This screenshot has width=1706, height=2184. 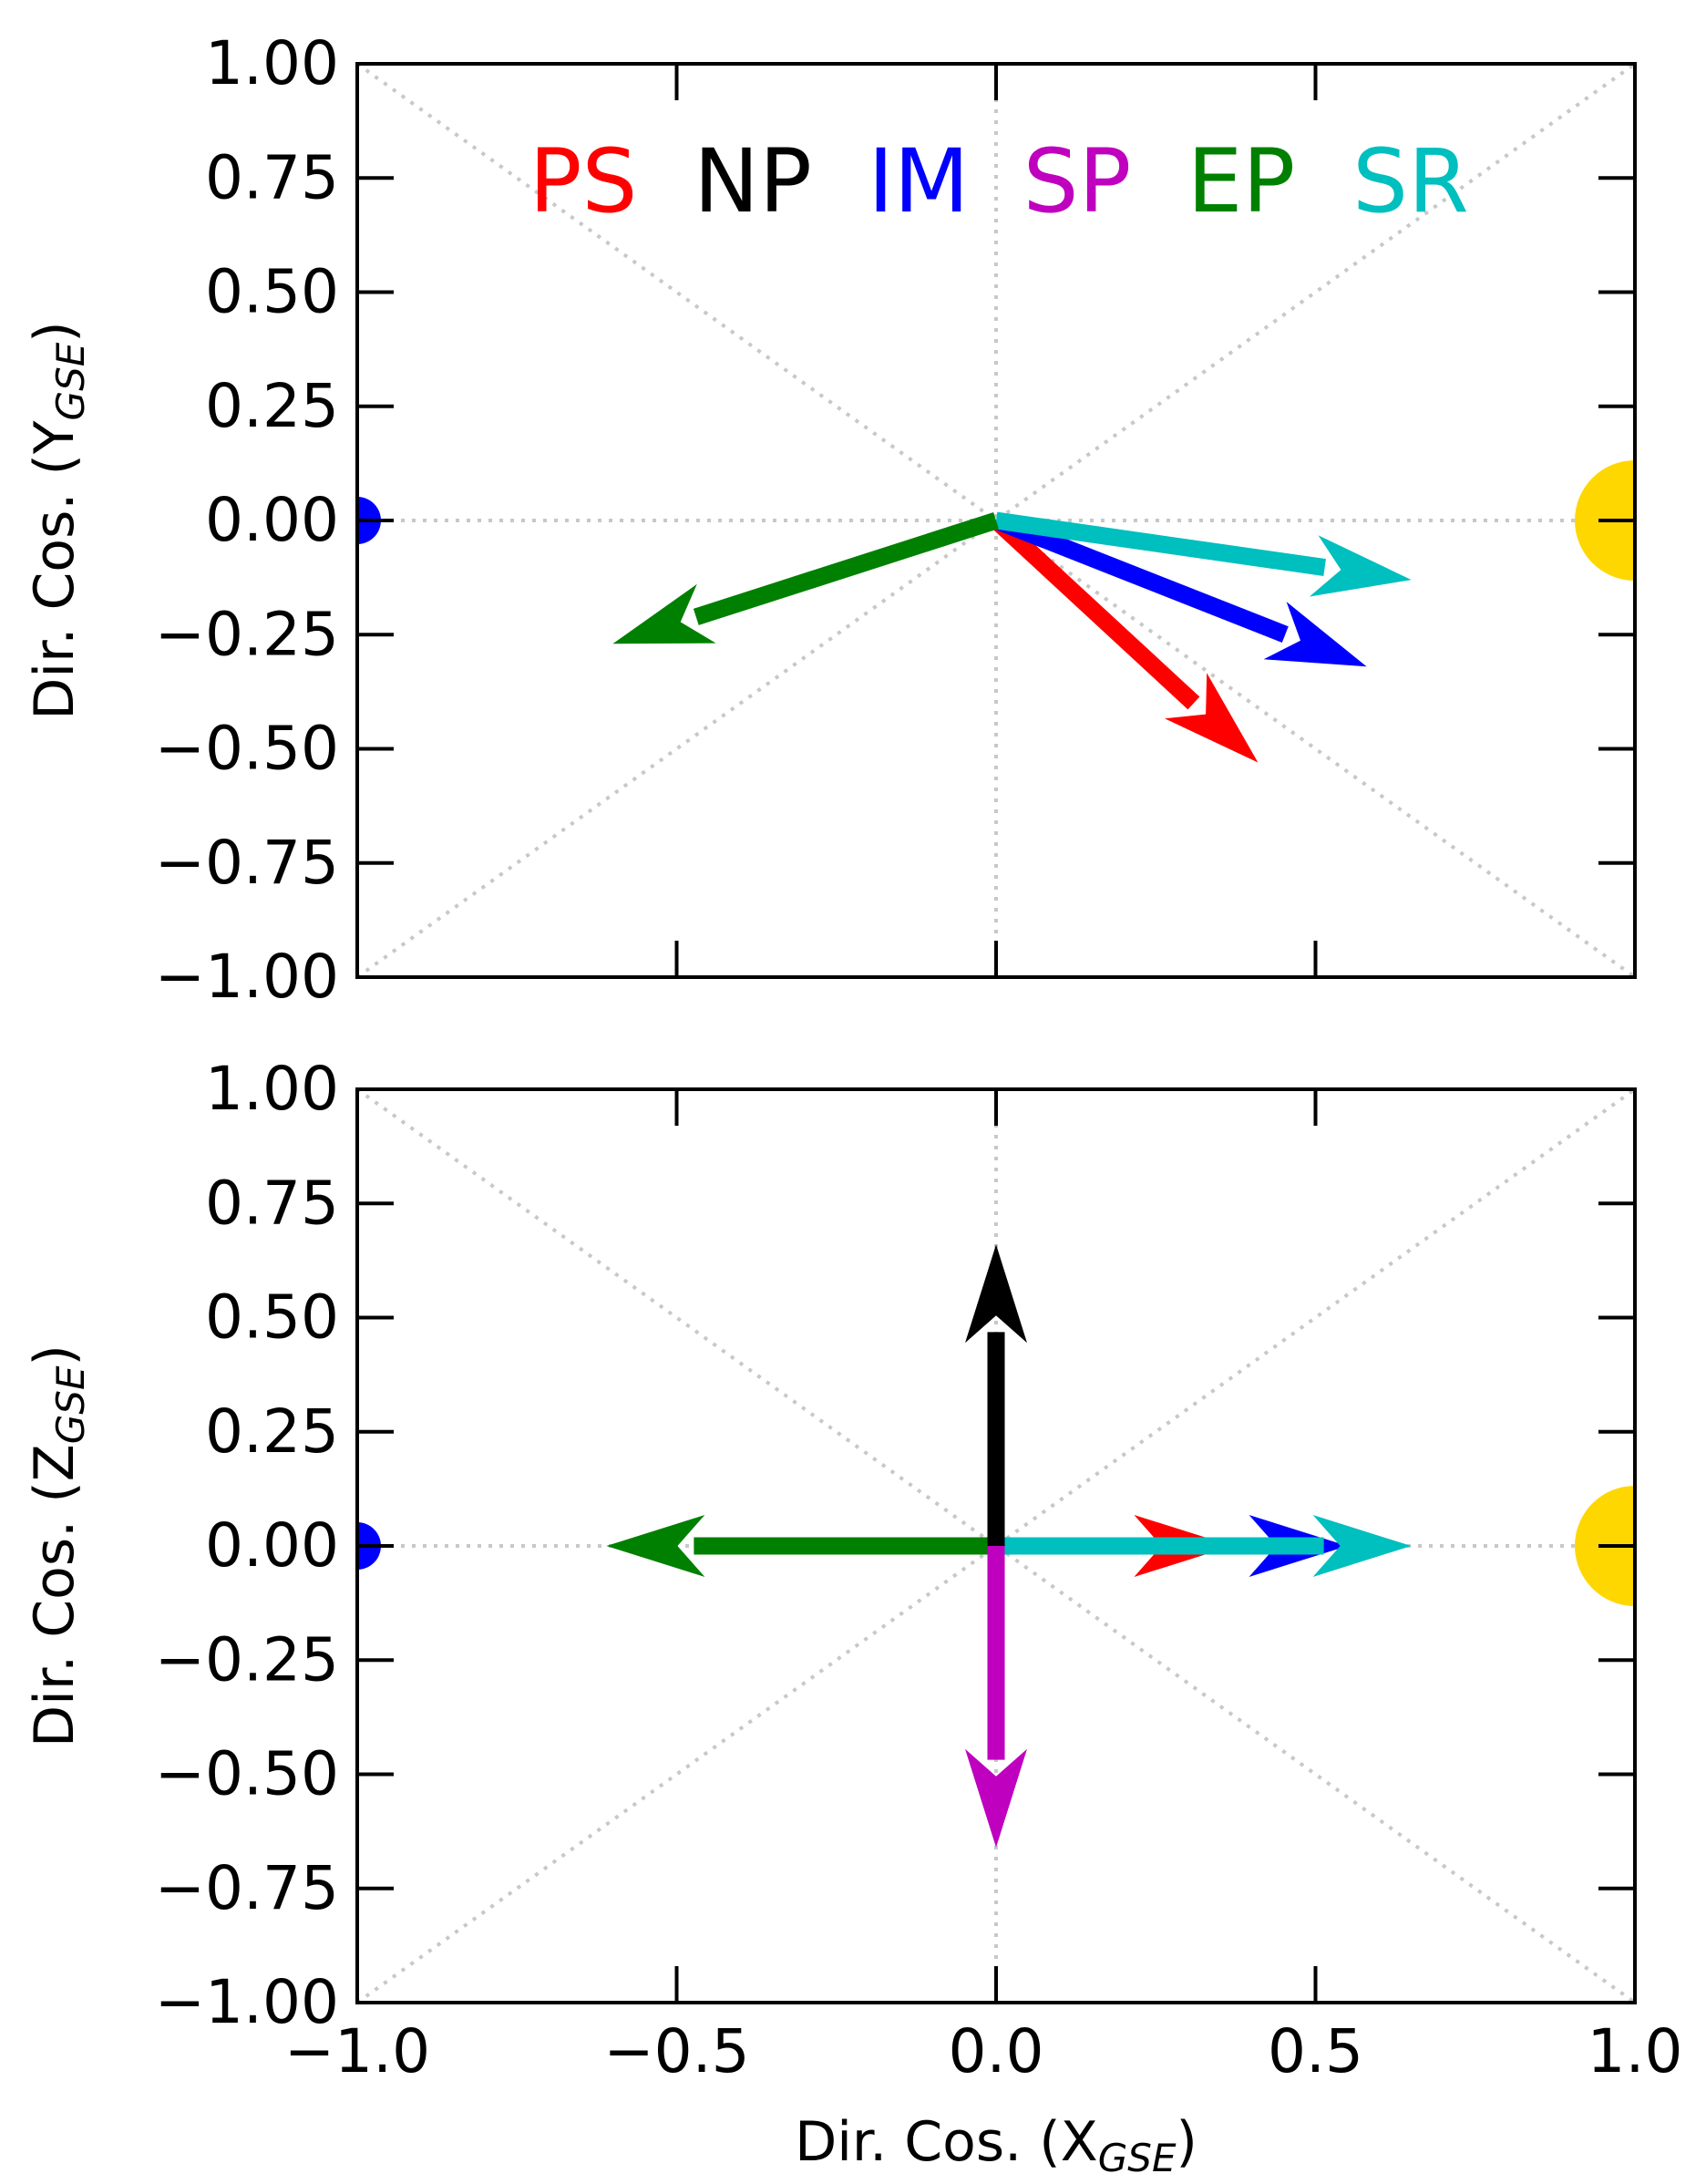 I want to click on x-axis-label: Dir. Cos. (XGSE), so click(x=996, y=2145).